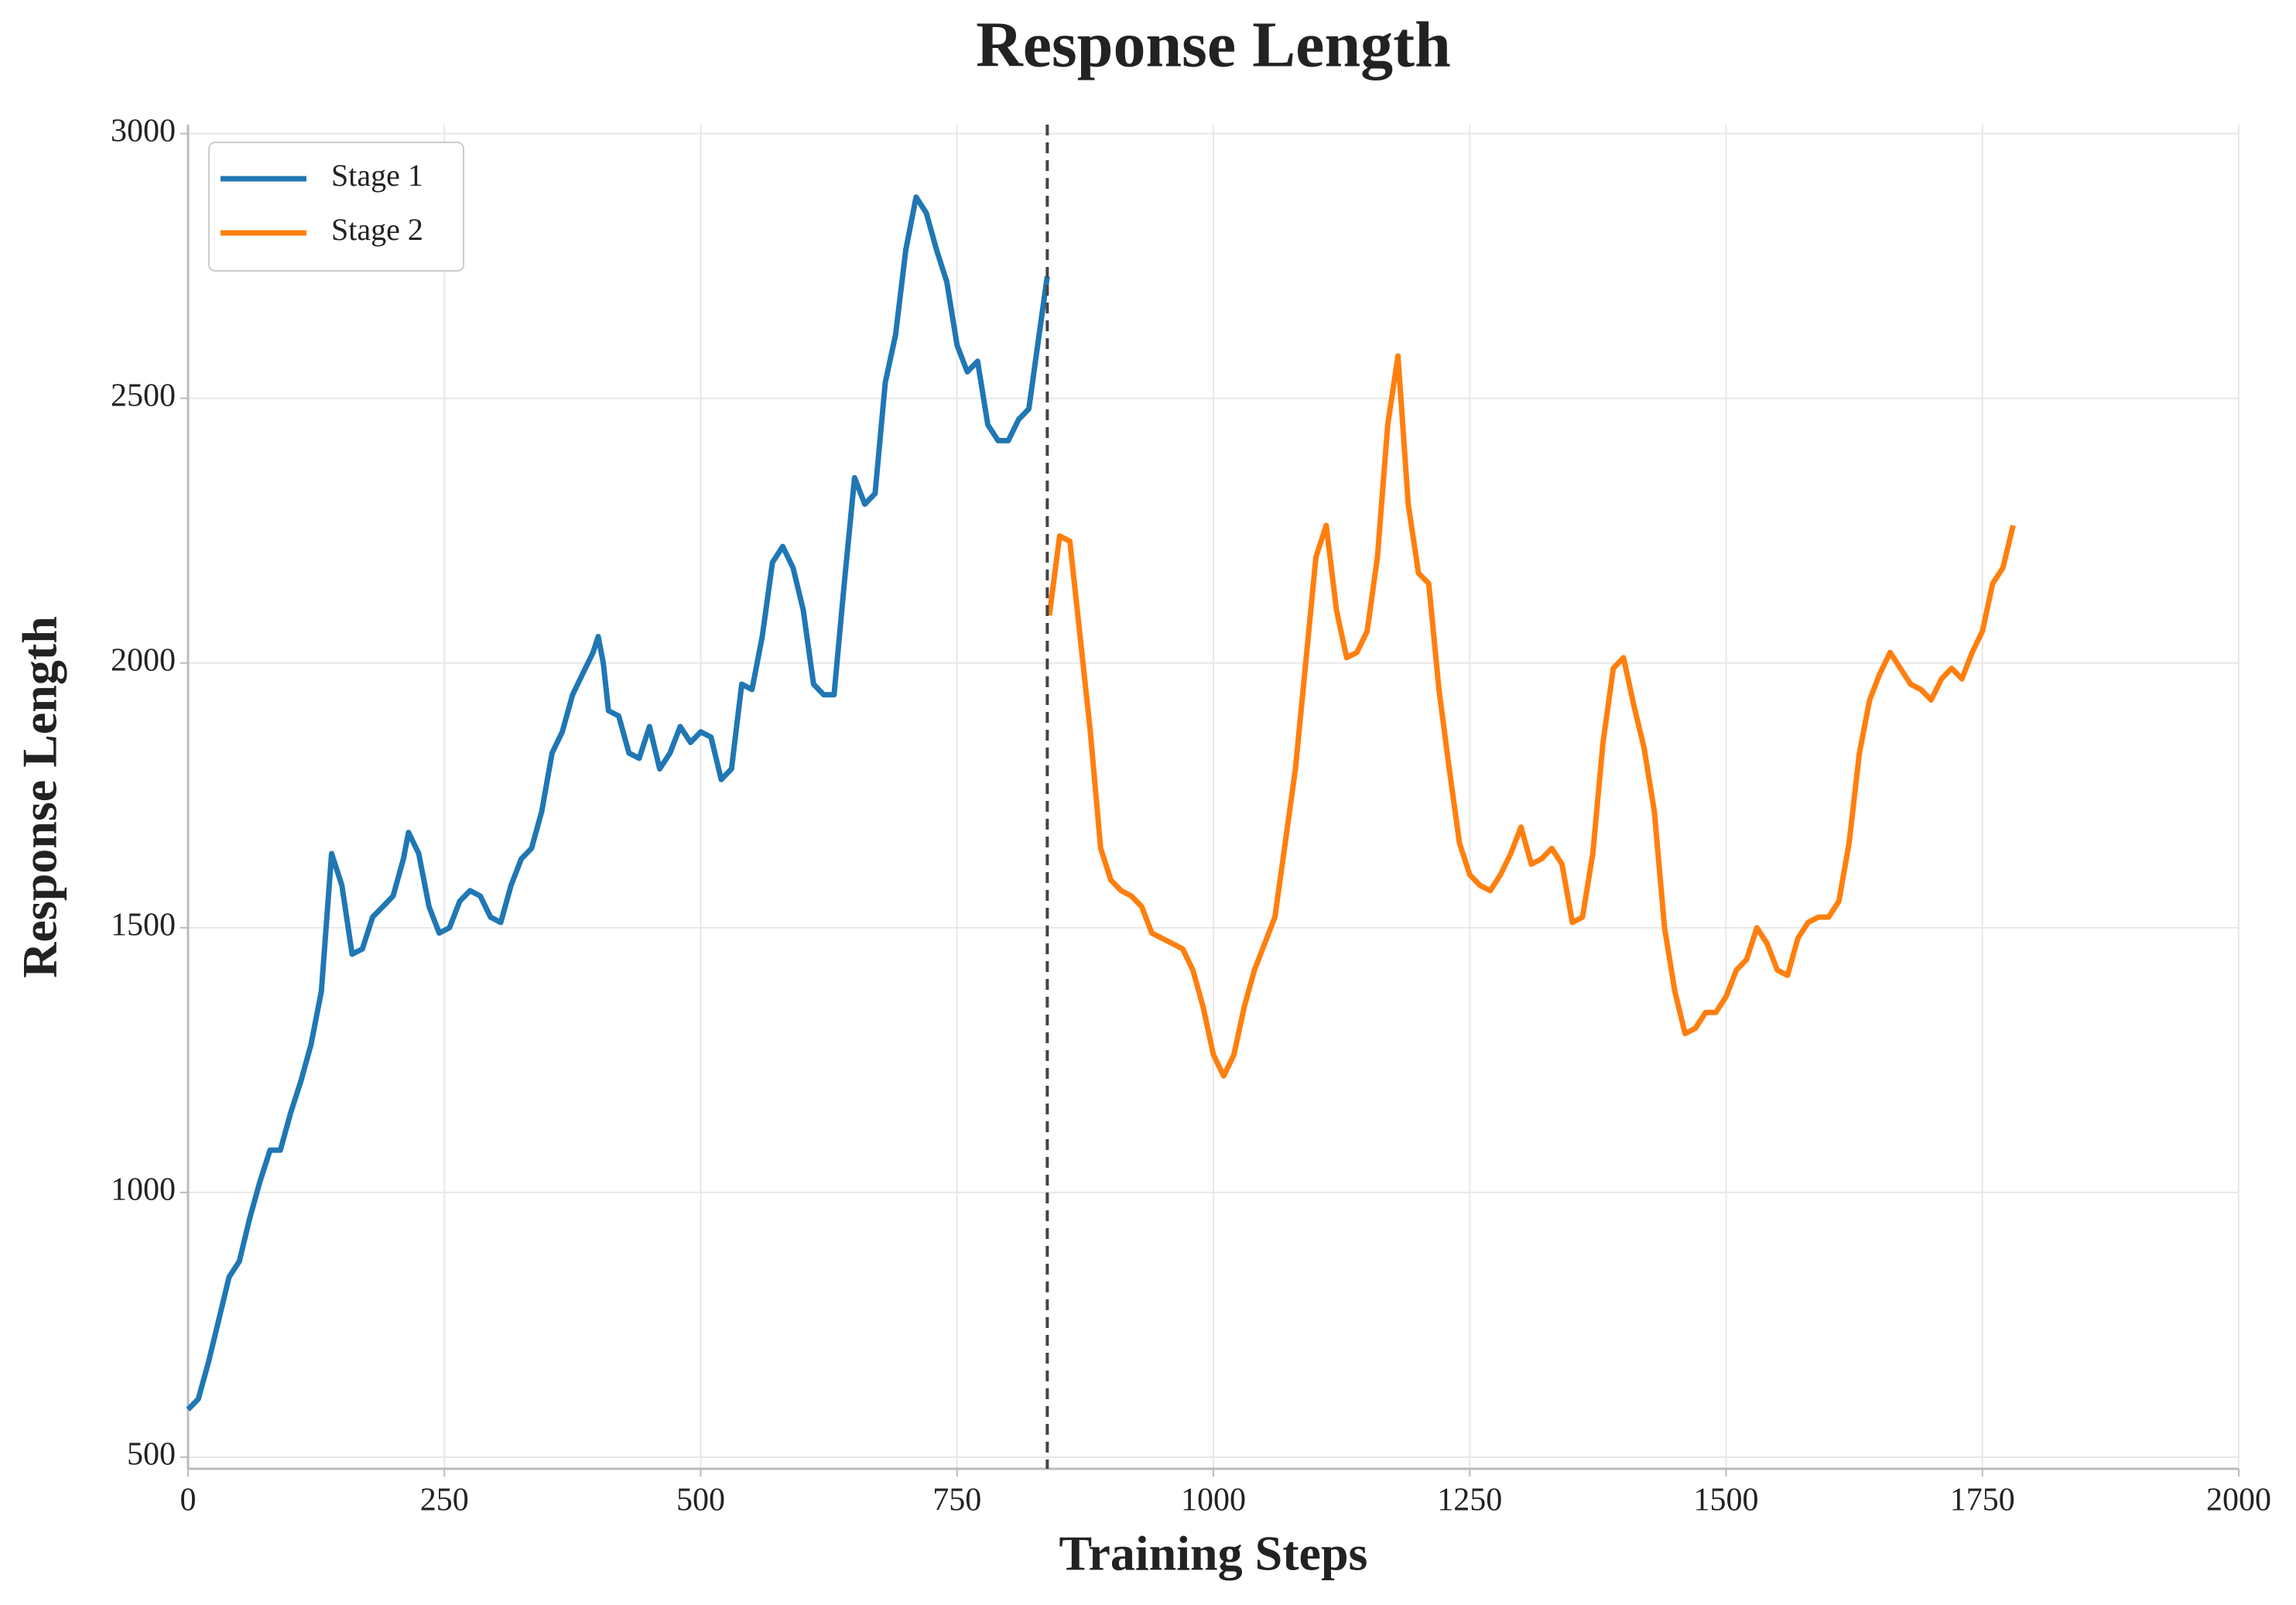  What do you see at coordinates (1726, 1500) in the screenshot?
I see `x-tick-label: 1500` at bounding box center [1726, 1500].